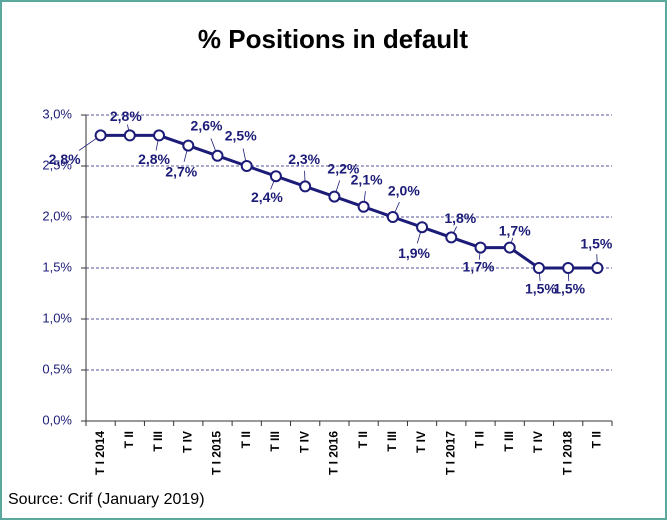 The height and width of the screenshot is (520, 667). I want to click on y-tick-label: 0,0%, so click(57, 419).